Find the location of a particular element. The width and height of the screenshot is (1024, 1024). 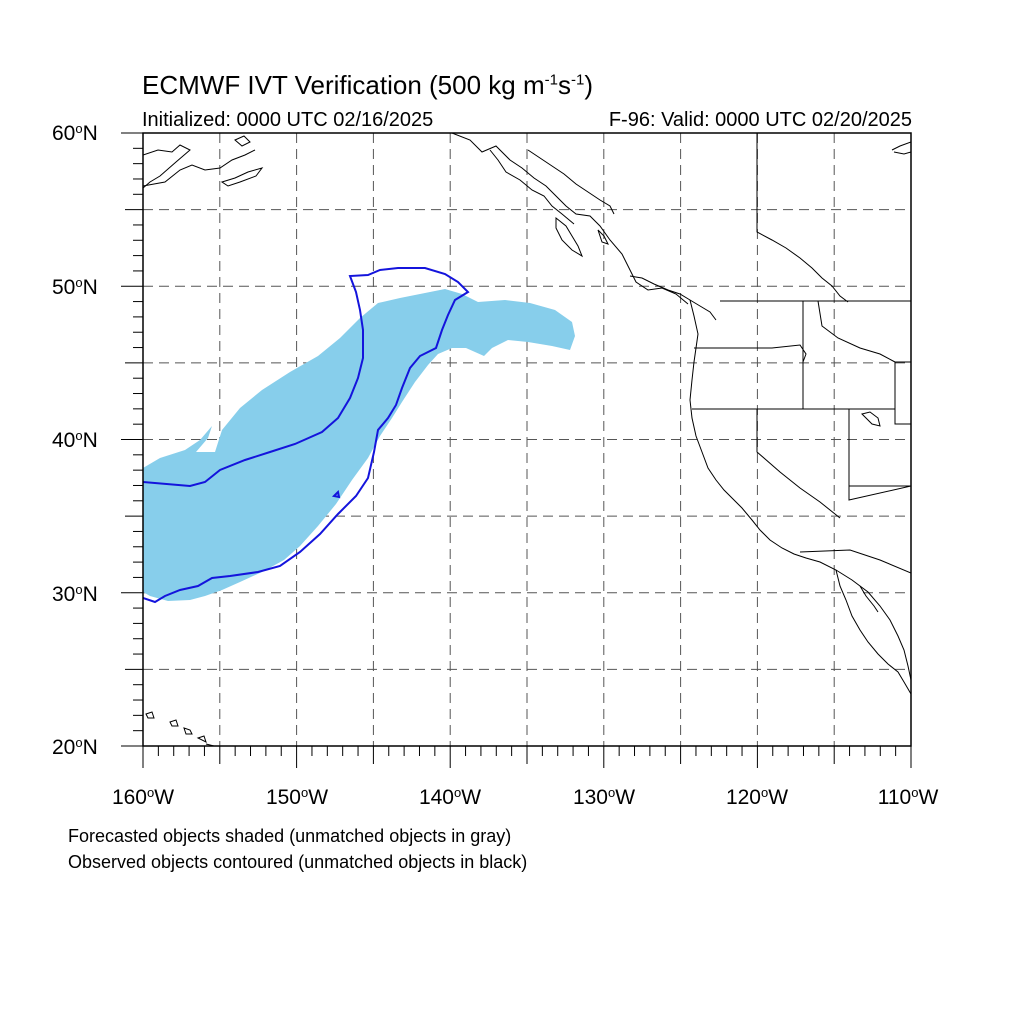

valid-time: F-96: Valid: 0000 UTC 02/20/2025 is located at coordinates (760, 120).